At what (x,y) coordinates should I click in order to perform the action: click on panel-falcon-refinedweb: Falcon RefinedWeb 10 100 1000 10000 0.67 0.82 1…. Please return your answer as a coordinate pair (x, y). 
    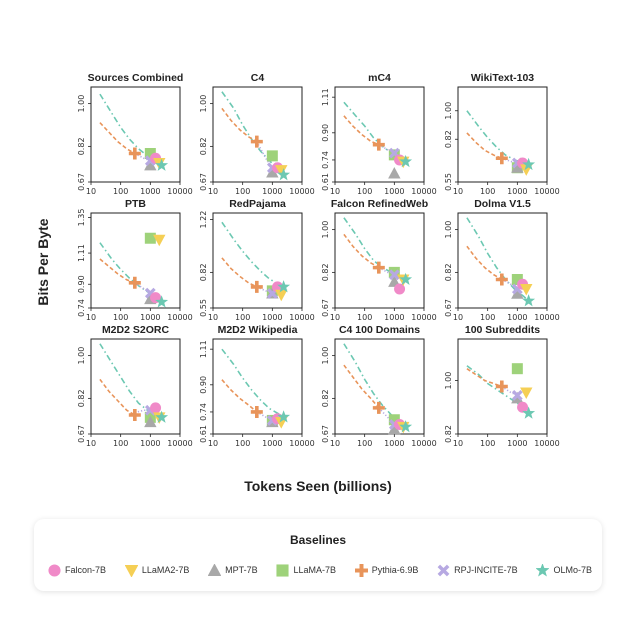
    Looking at the image, I should click on (379, 260).